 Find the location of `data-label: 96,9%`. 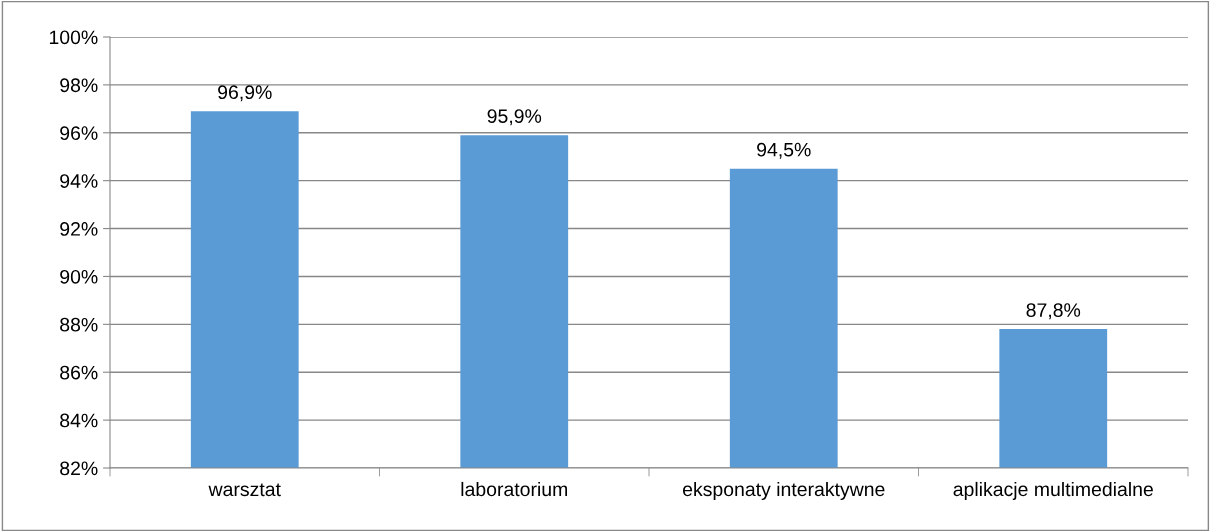

data-label: 96,9% is located at coordinates (245, 93).